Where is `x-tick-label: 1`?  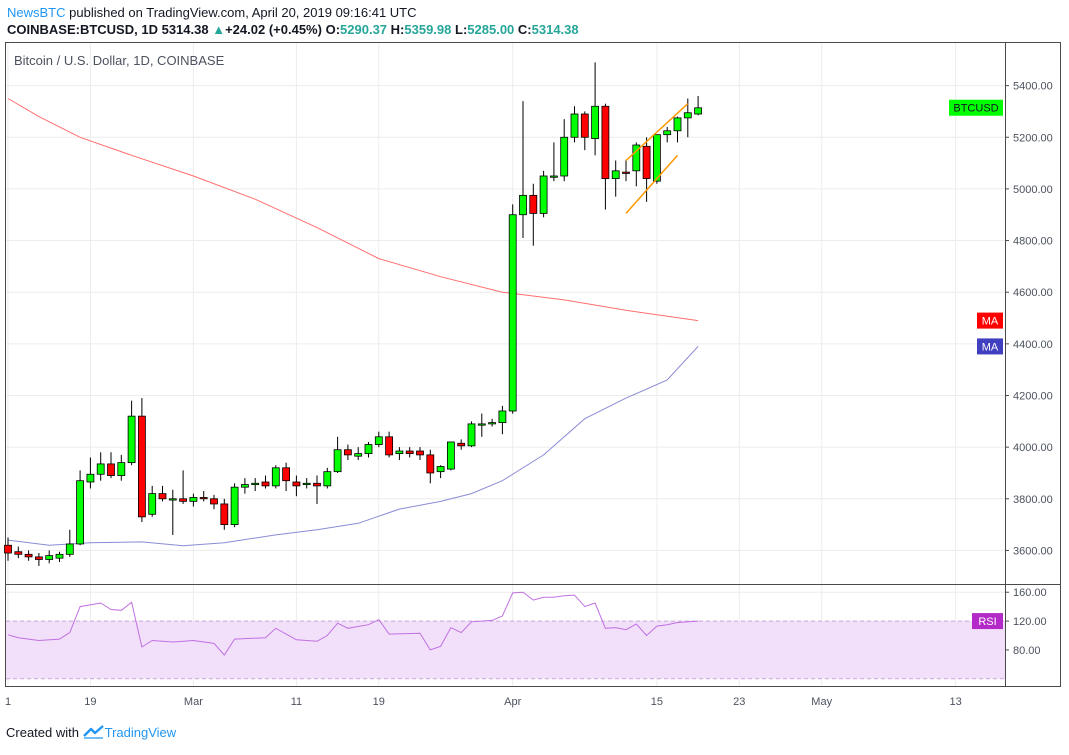
x-tick-label: 1 is located at coordinates (8, 702).